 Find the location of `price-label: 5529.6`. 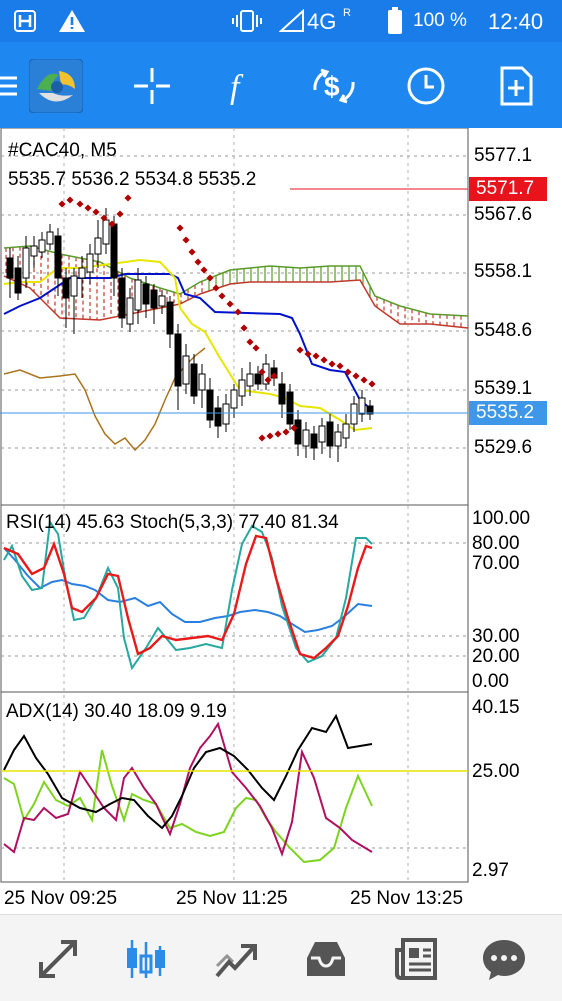

price-label: 5529.6 is located at coordinates (503, 447).